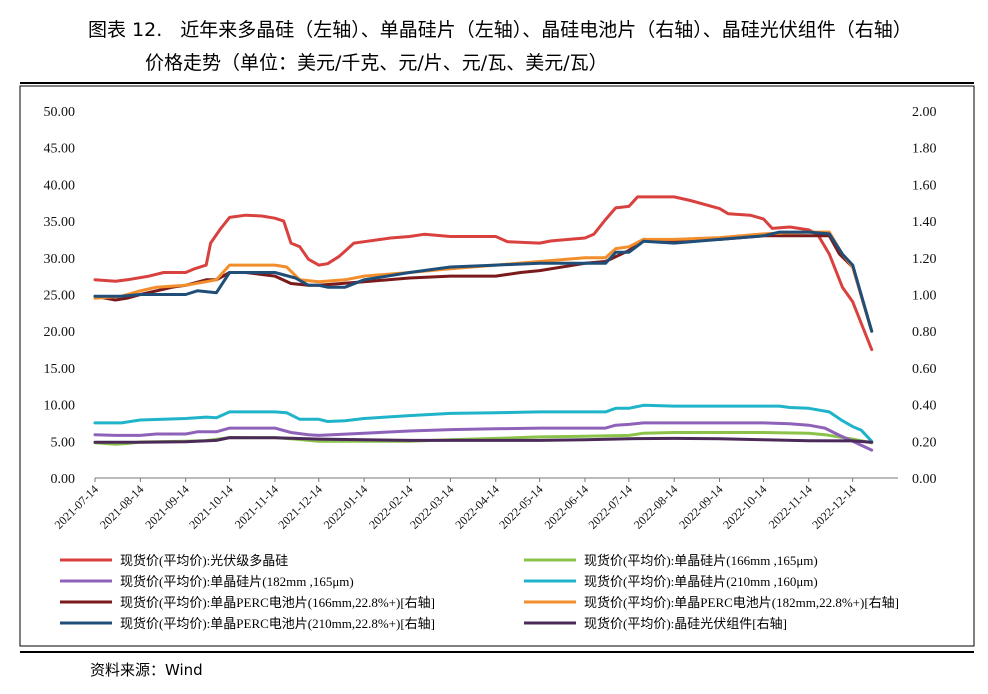 This screenshot has width=988, height=694. I want to click on legend-label-5: 现货价(平均价):单晶PERC电池片(166mm,22.8%+)[右轴], so click(277, 602).